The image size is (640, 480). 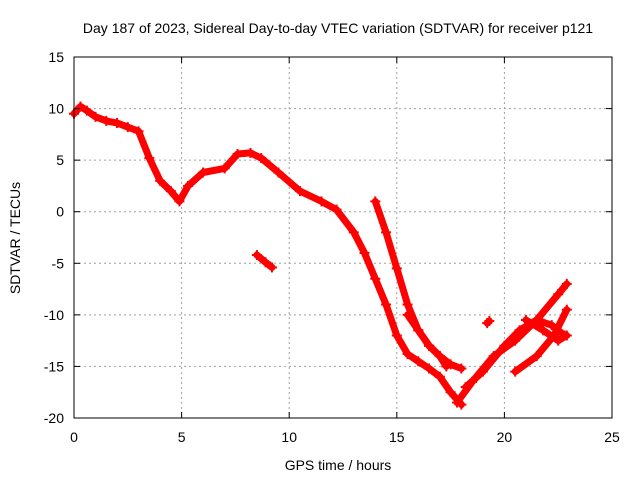 What do you see at coordinates (338, 465) in the screenshot?
I see `x-axis-label: GPS time / hours` at bounding box center [338, 465].